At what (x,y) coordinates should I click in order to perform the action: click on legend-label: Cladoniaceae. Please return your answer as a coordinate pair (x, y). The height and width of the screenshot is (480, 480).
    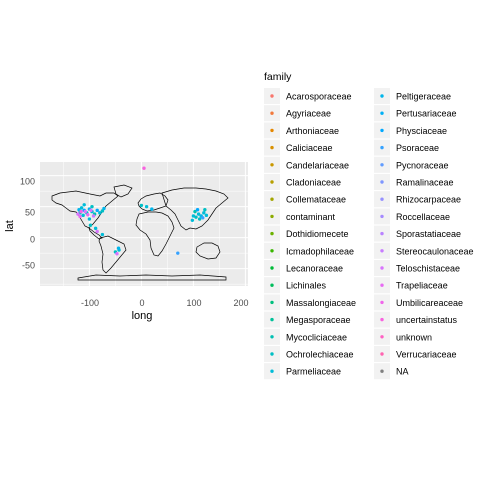
    Looking at the image, I should click on (313, 183).